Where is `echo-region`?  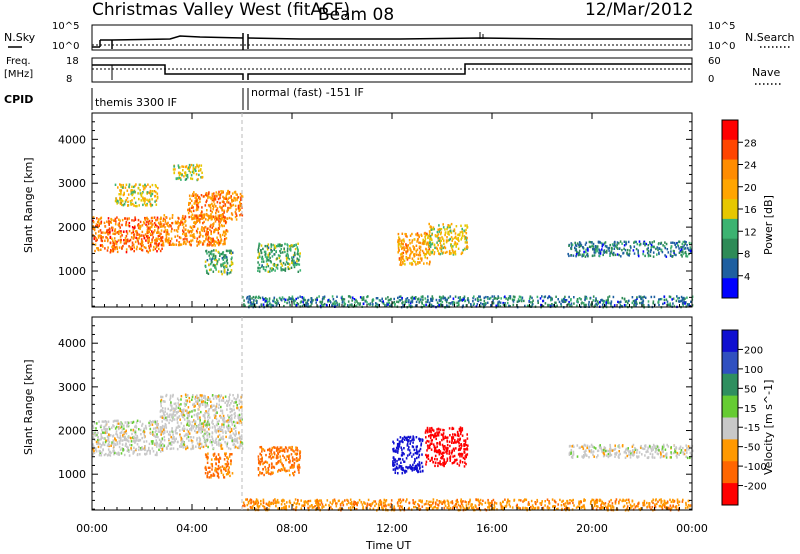
echo-region is located at coordinates (188, 172).